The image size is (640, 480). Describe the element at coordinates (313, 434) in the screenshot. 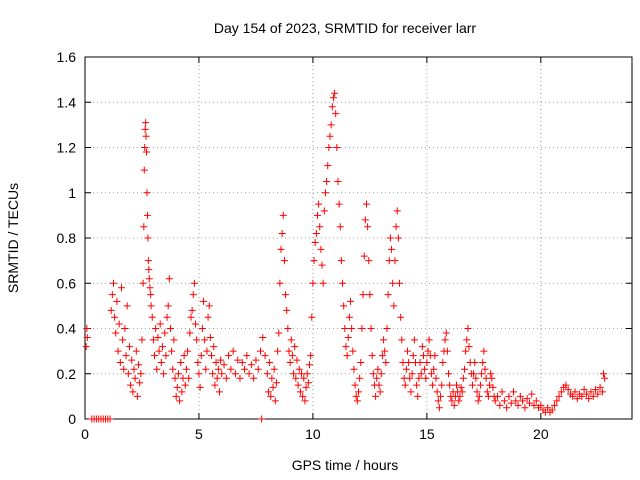

I see `x-tick-label: 10` at that location.